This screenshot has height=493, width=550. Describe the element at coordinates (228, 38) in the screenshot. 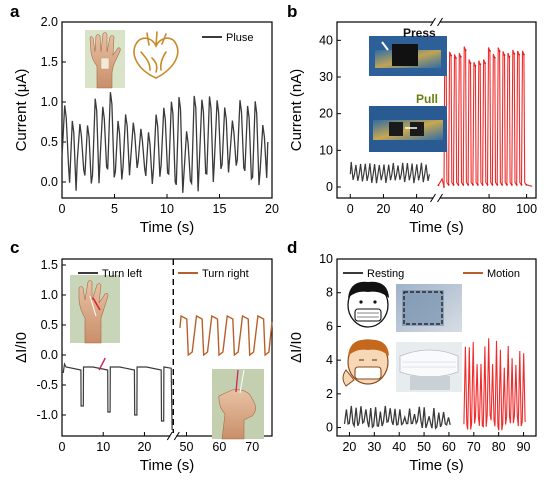

I see `legend-a: Pluse` at that location.